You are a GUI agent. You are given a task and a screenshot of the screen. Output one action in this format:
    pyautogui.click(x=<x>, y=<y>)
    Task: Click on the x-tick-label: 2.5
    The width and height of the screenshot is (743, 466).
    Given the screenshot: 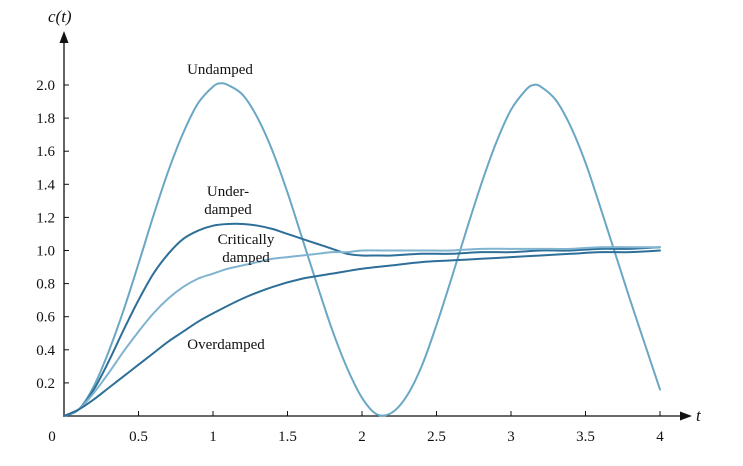 What is the action you would take?
    pyautogui.click(x=436, y=437)
    